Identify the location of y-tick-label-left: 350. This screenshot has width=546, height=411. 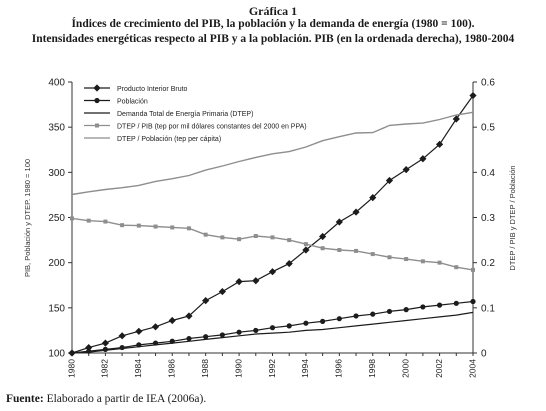
(56, 128).